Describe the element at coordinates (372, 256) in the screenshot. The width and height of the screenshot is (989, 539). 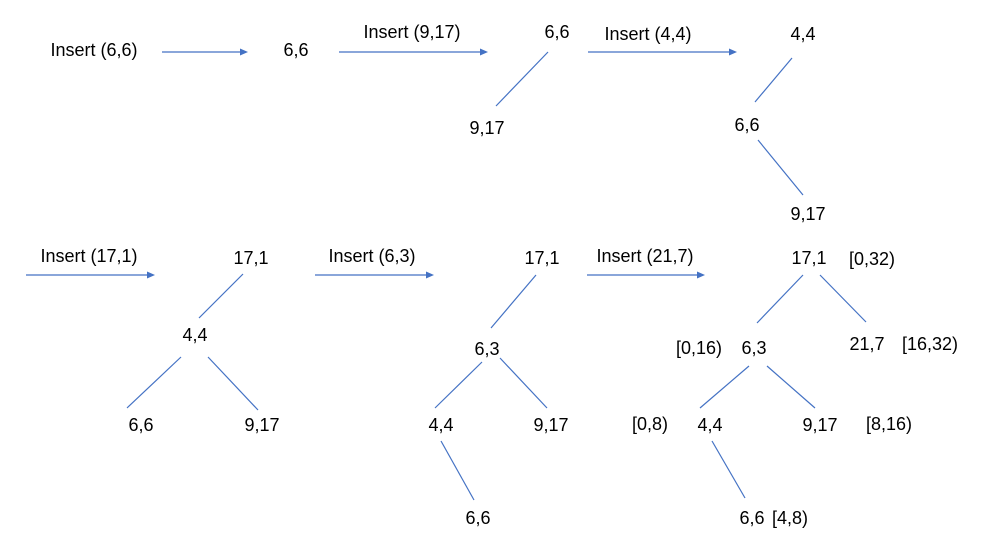
I see `insert-label-5: Insert (6,3)` at that location.